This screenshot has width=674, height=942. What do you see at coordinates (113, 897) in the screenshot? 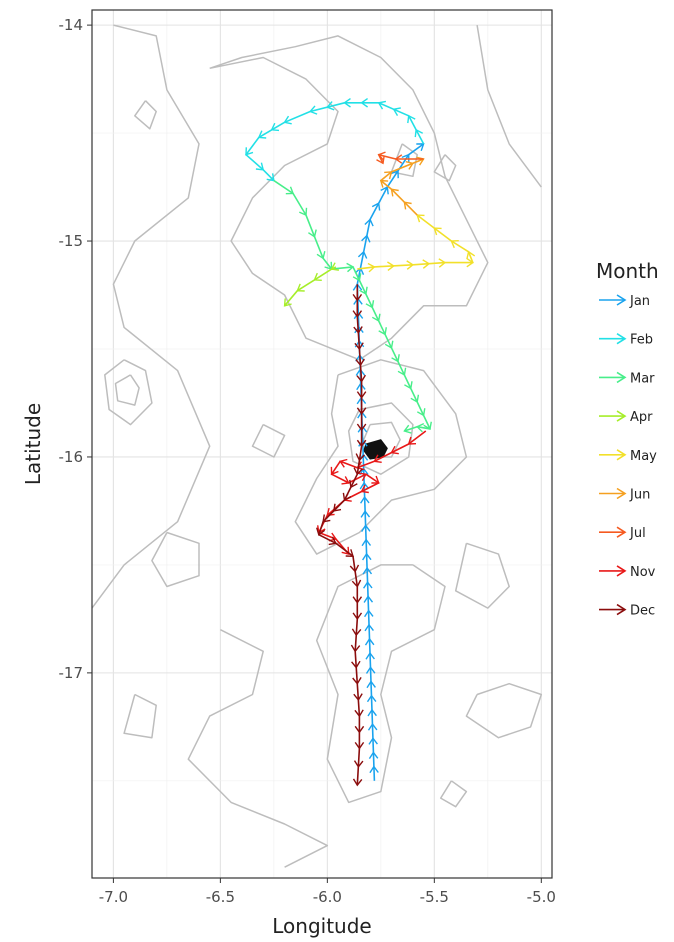
I see `x-tick-label: -7.0` at bounding box center [113, 897].